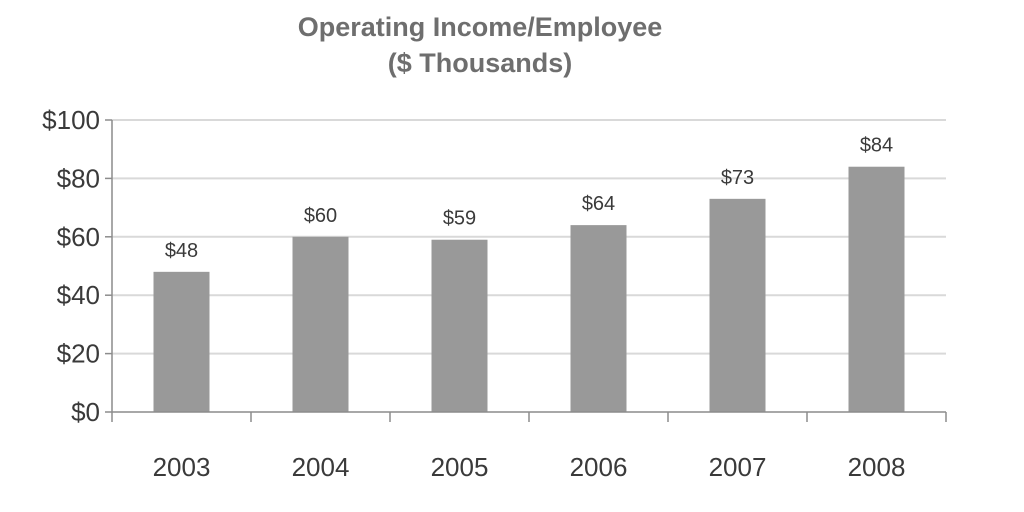 The image size is (1024, 512). I want to click on bar-2006, so click(598, 318).